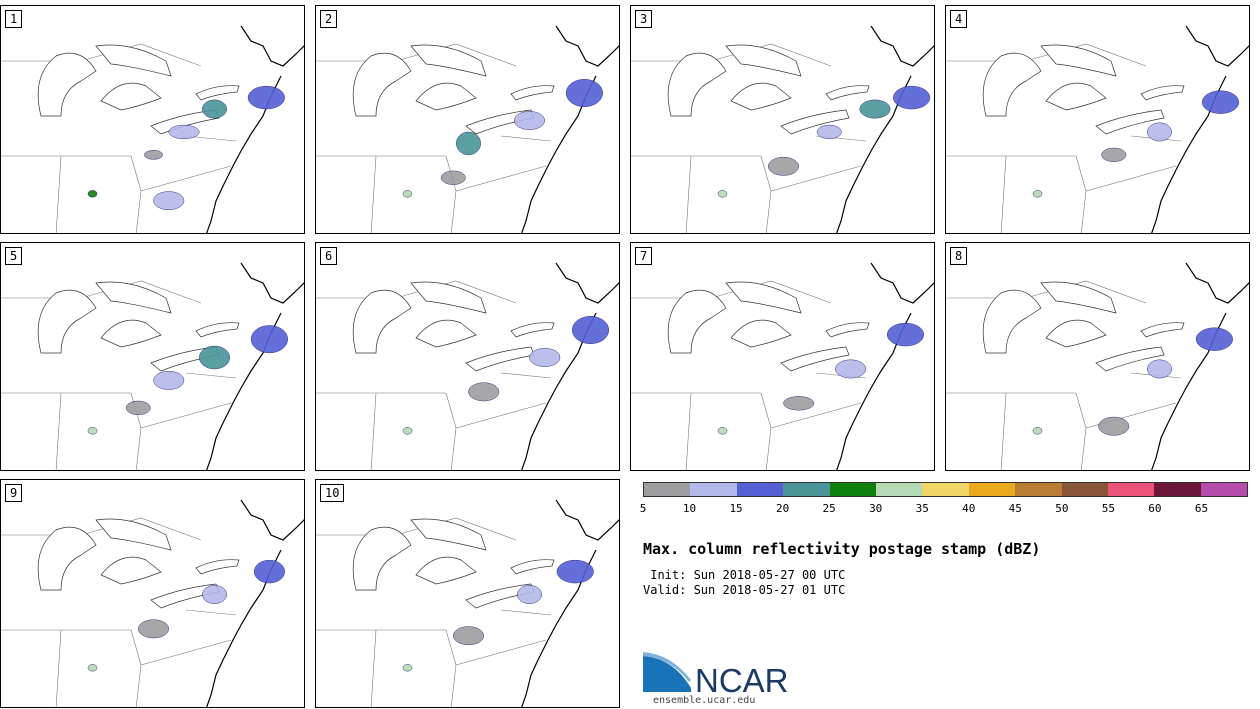 This screenshot has height=709, width=1260. Describe the element at coordinates (1155, 508) in the screenshot. I see `colorbar-tick-label: 60` at that location.